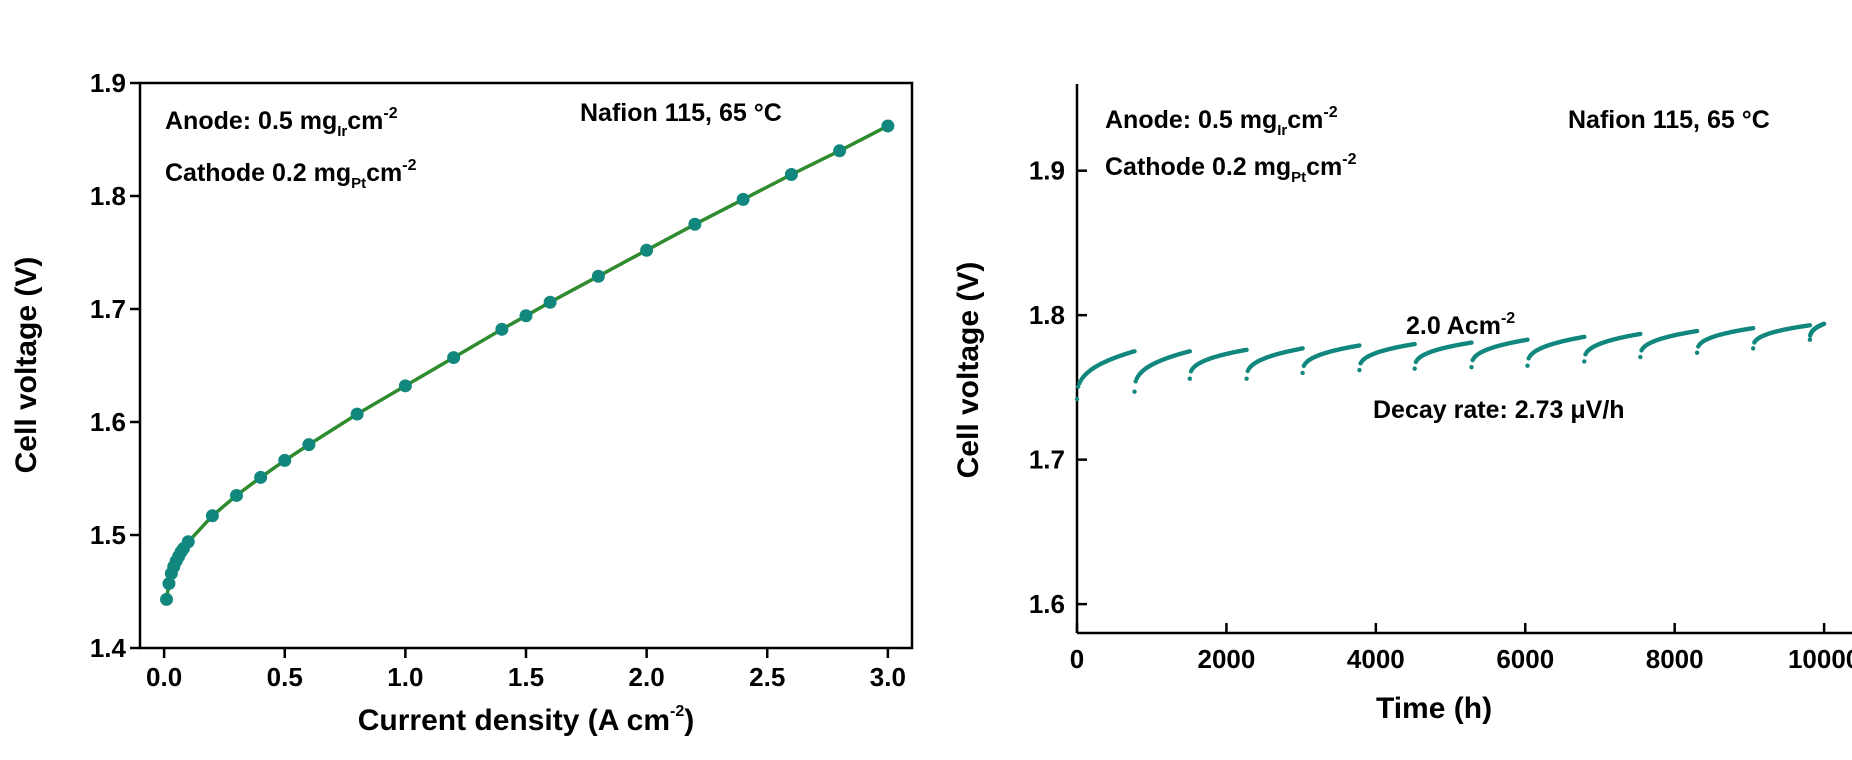 Image resolution: width=1852 pixels, height=760 pixels. What do you see at coordinates (115, 365) in the screenshot?
I see `y-axis: 1.4 1.5 1.6 1.7 1.8 1.9` at bounding box center [115, 365].